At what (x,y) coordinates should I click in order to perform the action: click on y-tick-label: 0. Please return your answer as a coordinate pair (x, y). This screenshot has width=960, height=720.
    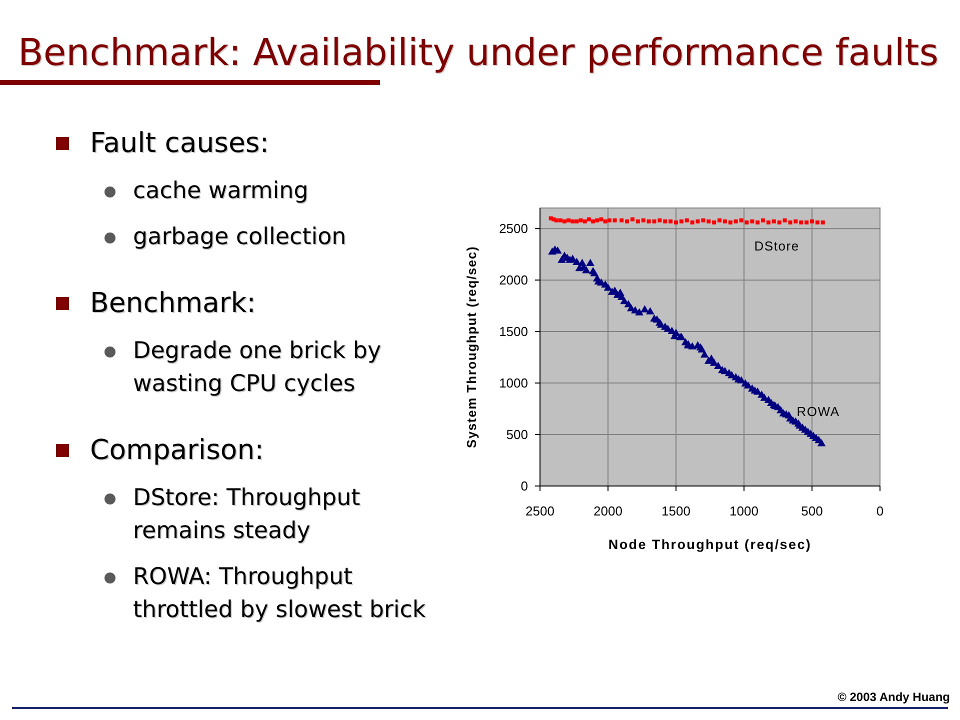
    Looking at the image, I should click on (524, 486).